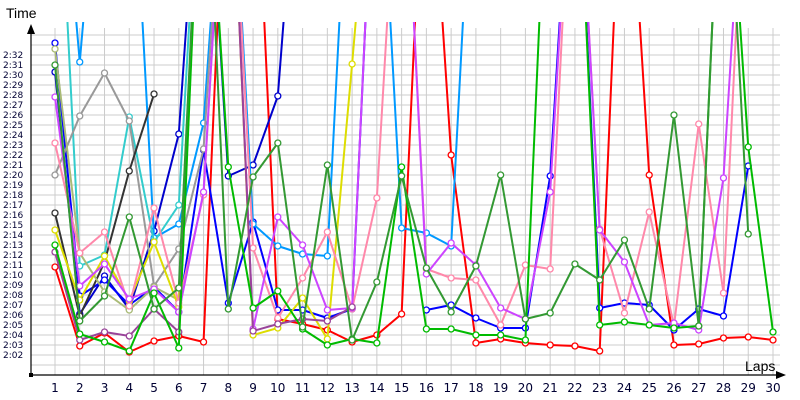 The height and width of the screenshot is (400, 800). Describe the element at coordinates (13, 66) in the screenshot. I see `y-tick-label: 2:31` at that location.